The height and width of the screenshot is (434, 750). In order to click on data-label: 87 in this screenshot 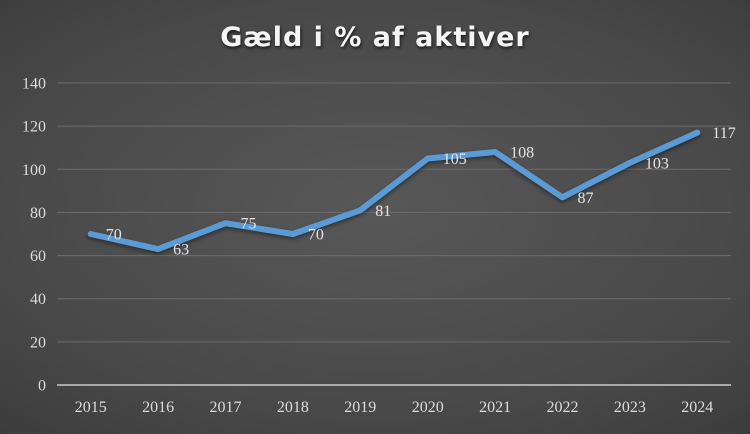, I will do `click(586, 198)`.